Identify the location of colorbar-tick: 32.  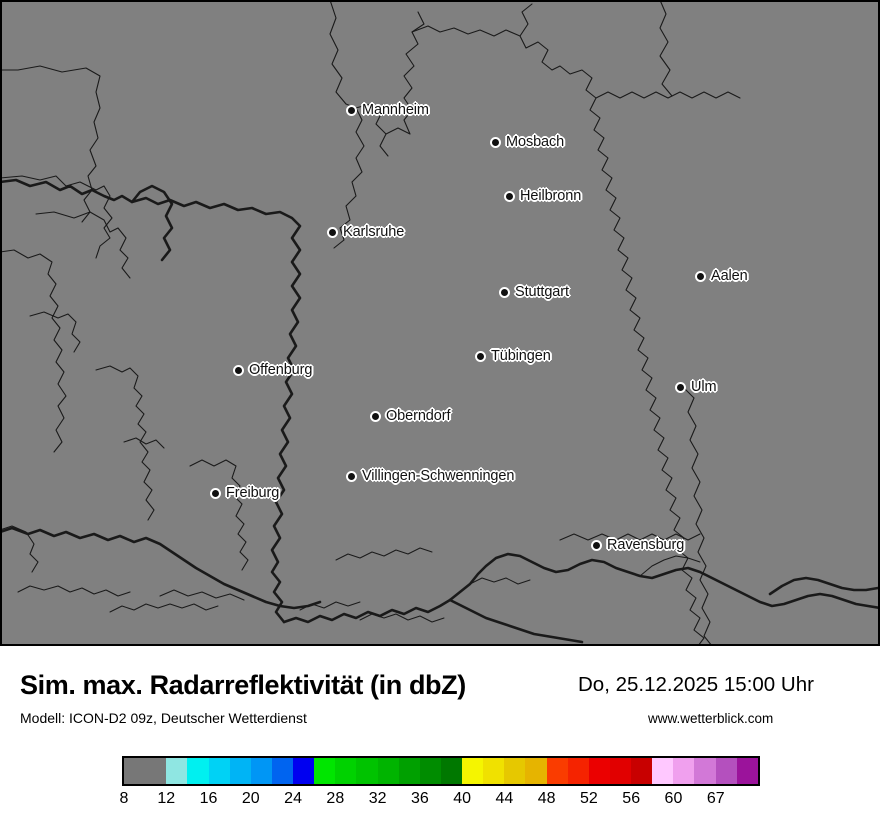
(377, 798).